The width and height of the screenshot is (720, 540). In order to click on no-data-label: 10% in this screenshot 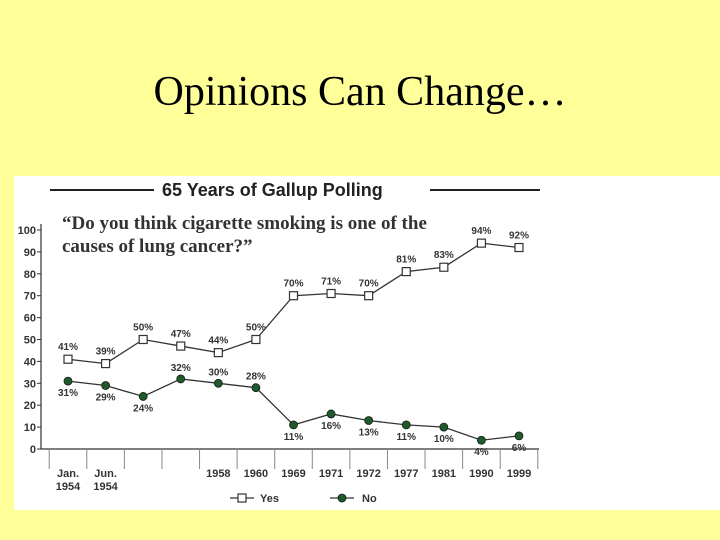, I will do `click(444, 439)`.